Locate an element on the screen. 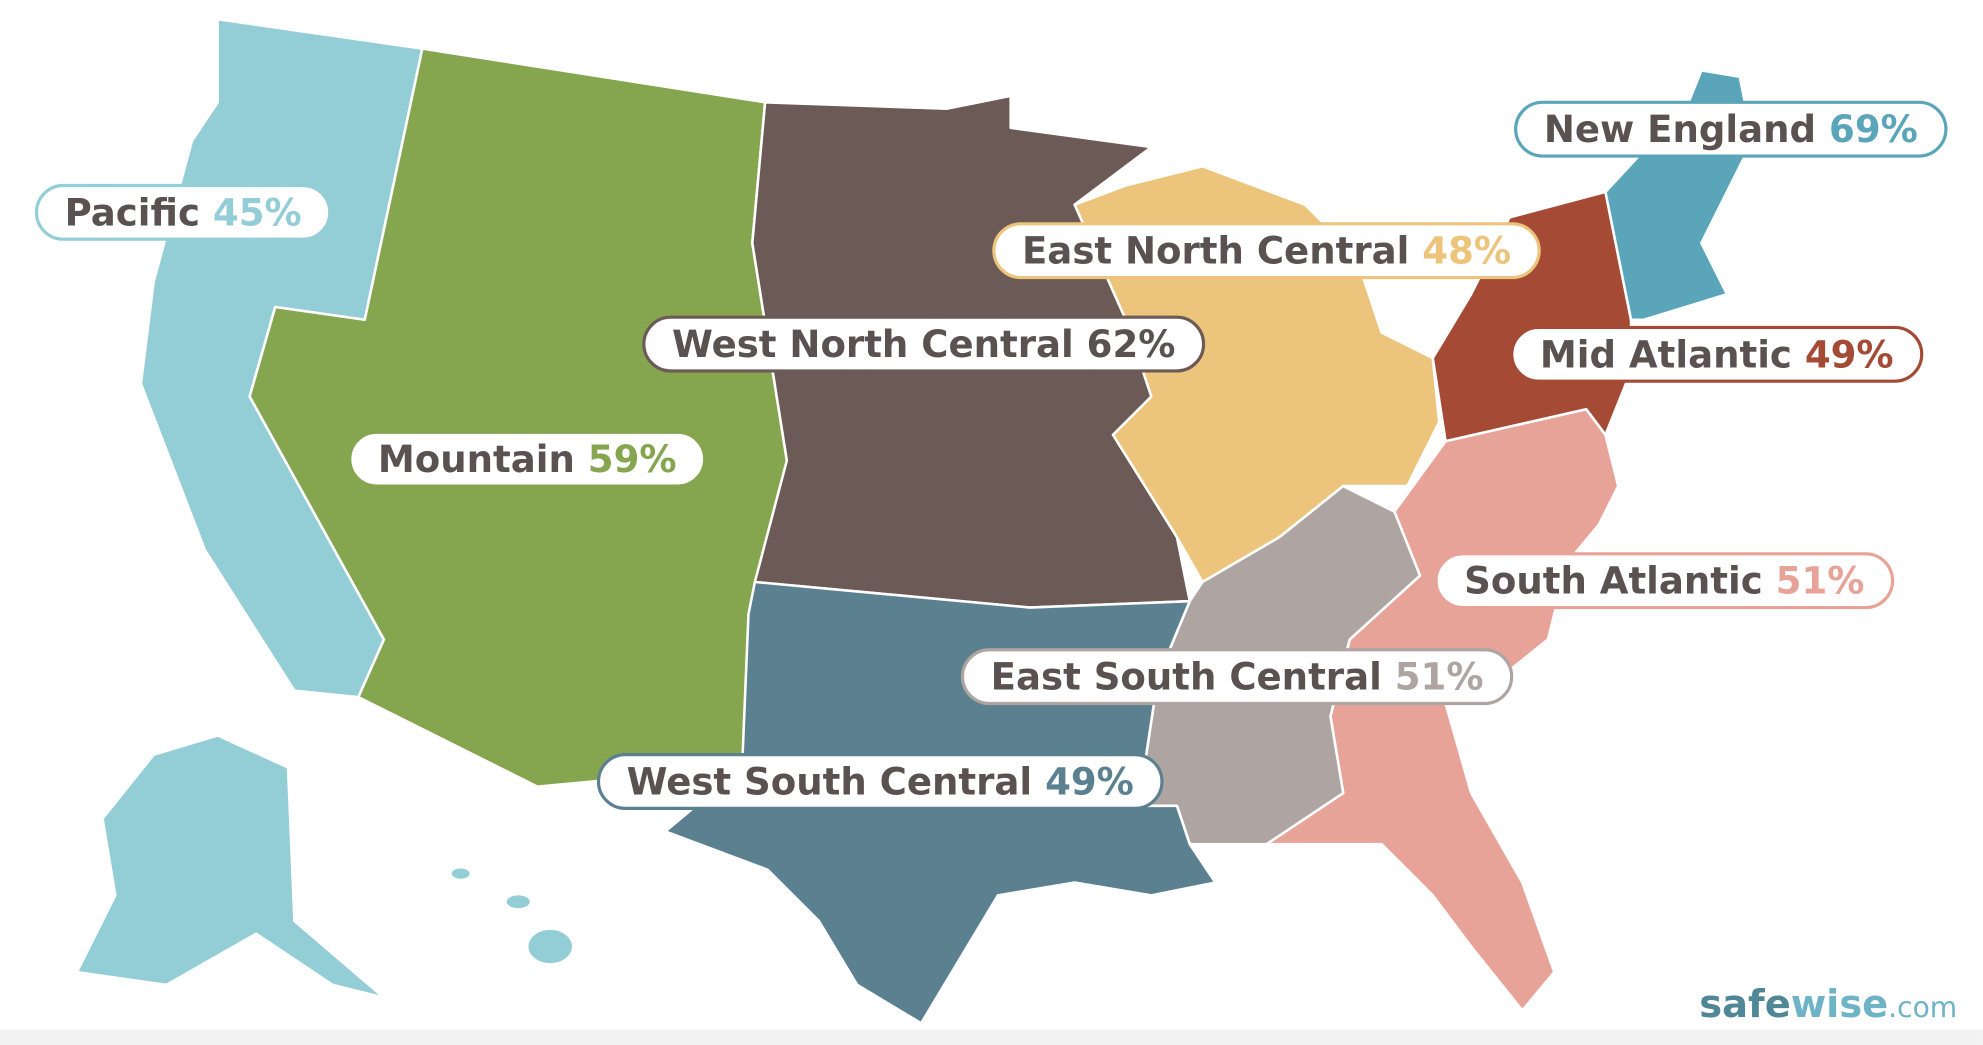 The height and width of the screenshot is (1045, 1983). brand-logo: safewise.com is located at coordinates (1828, 1004).